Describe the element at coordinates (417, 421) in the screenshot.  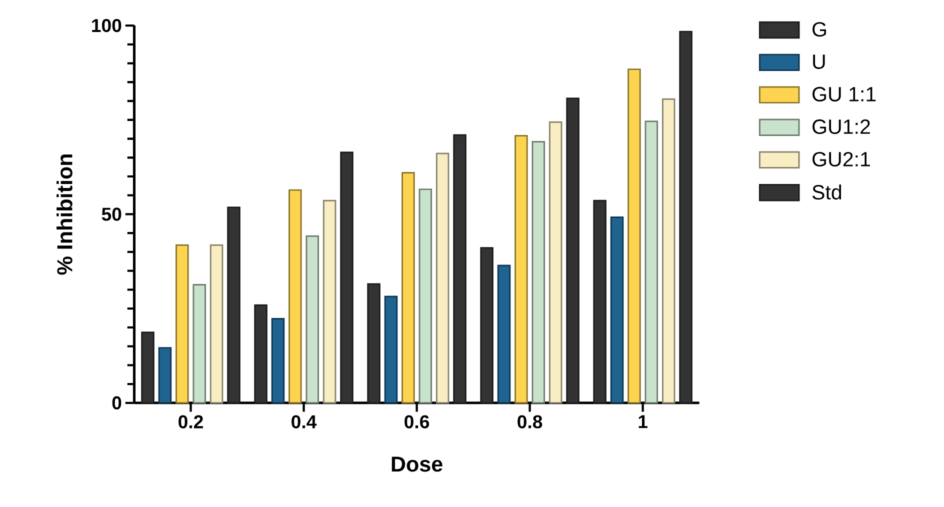
I see `x-tick-label: 0.6` at that location.